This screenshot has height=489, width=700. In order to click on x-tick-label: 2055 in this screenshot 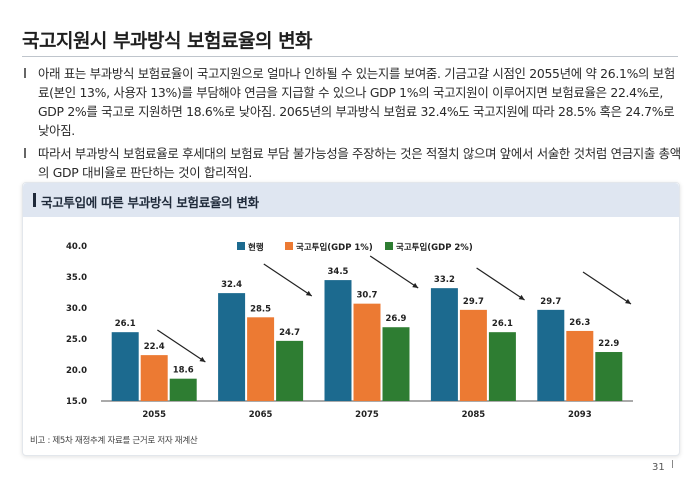, I will do `click(154, 415)`.